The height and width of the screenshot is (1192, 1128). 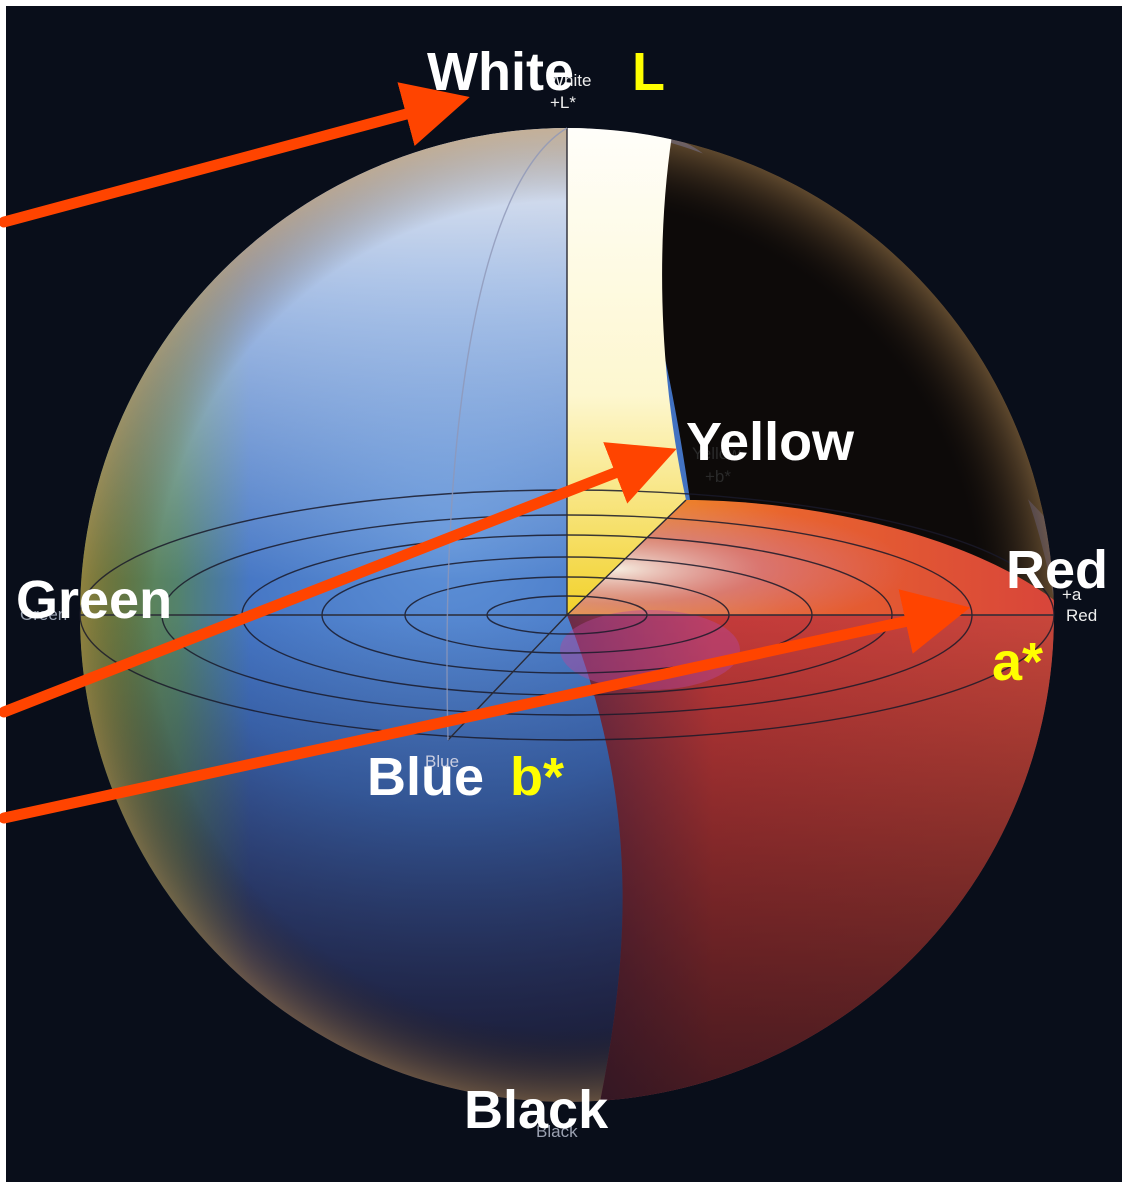 I want to click on label-a-star: a*, so click(x=1017, y=662).